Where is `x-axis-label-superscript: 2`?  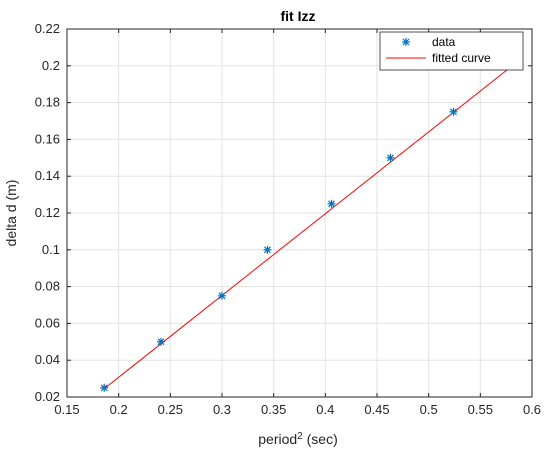 x-axis-label-superscript: 2 is located at coordinates (300, 436).